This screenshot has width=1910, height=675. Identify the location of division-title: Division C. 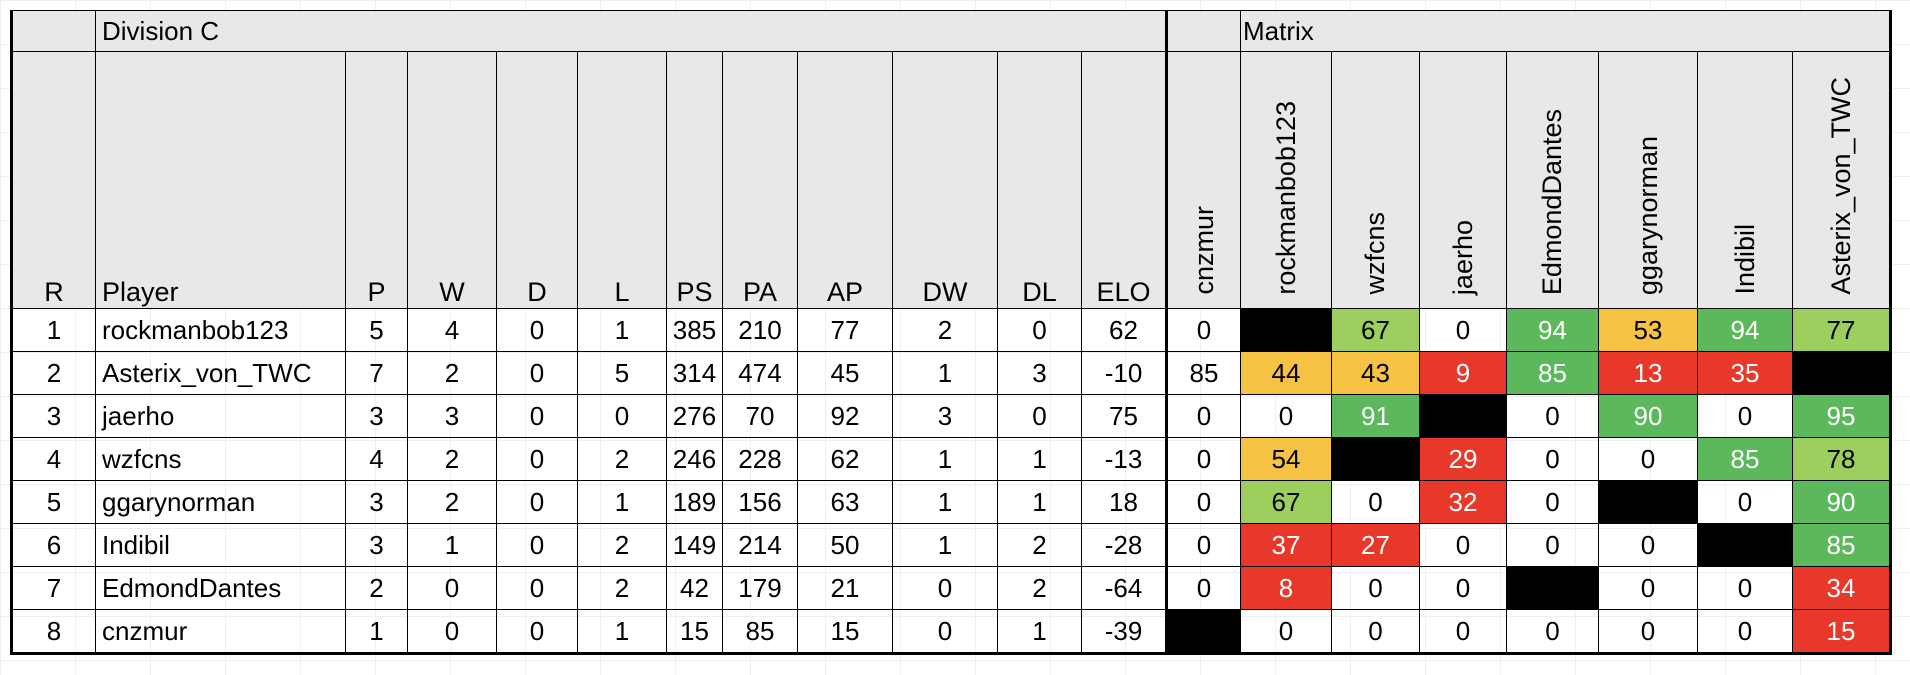
(631, 31).